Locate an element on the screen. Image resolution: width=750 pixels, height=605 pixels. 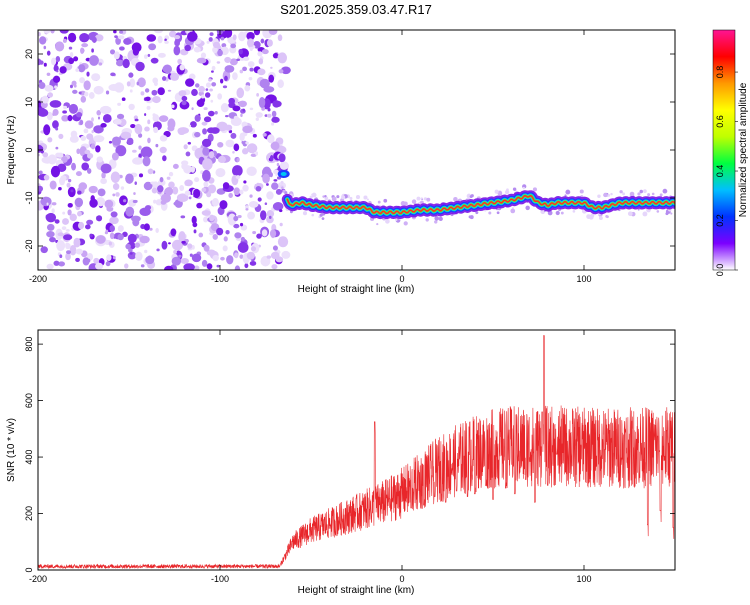
figure-title: S201.2025.359.03.47.R17 is located at coordinates (356, 9).